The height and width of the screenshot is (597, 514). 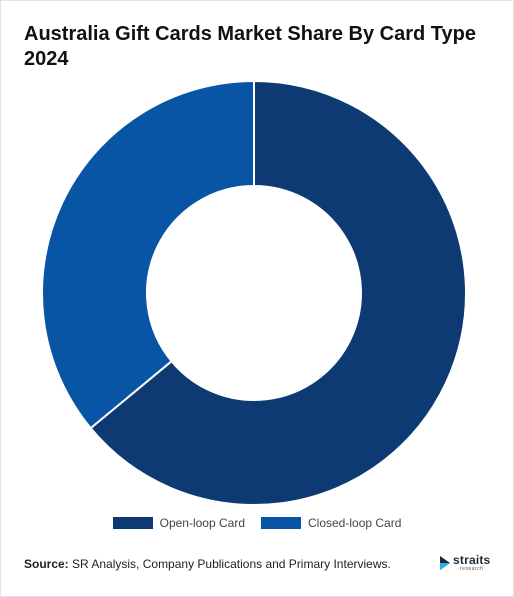 What do you see at coordinates (472, 560) in the screenshot?
I see `brand-name: straits` at bounding box center [472, 560].